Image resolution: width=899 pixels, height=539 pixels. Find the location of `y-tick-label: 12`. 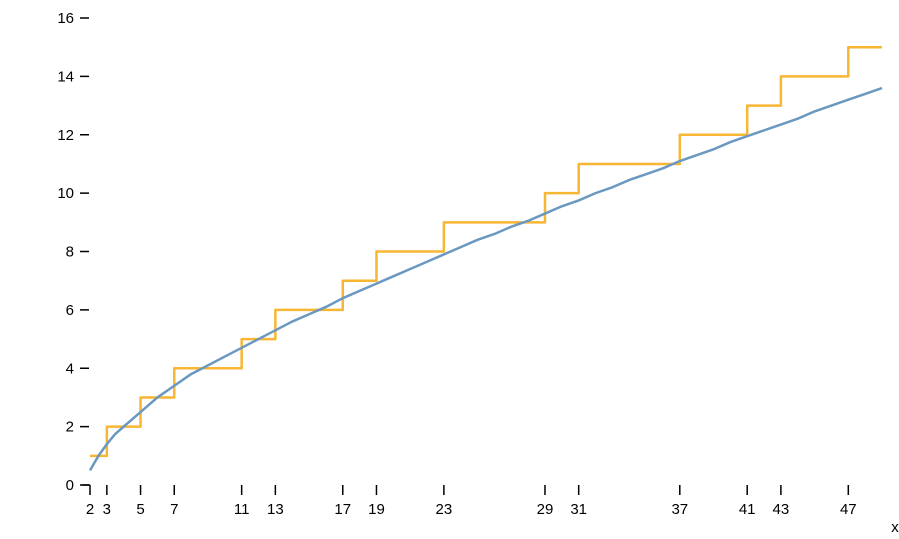

y-tick-label: 12 is located at coordinates (65, 135).